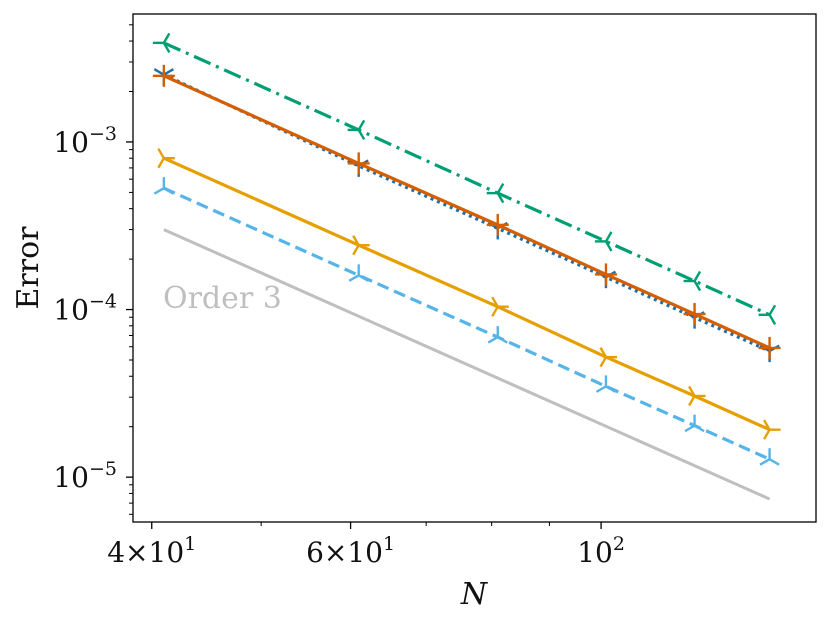 This screenshot has width=830, height=627. What do you see at coordinates (350, 551) in the screenshot?
I see `x-tick-label: 6×101` at bounding box center [350, 551].